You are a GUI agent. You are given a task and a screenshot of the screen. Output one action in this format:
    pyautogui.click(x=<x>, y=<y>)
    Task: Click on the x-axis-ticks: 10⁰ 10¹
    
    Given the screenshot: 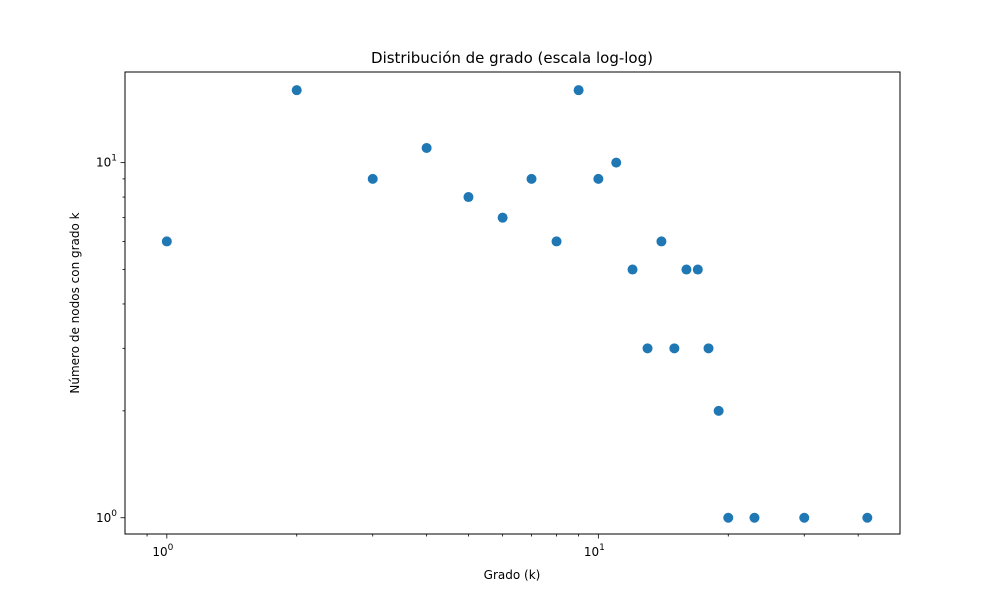 What is the action you would take?
    pyautogui.click(x=502, y=546)
    